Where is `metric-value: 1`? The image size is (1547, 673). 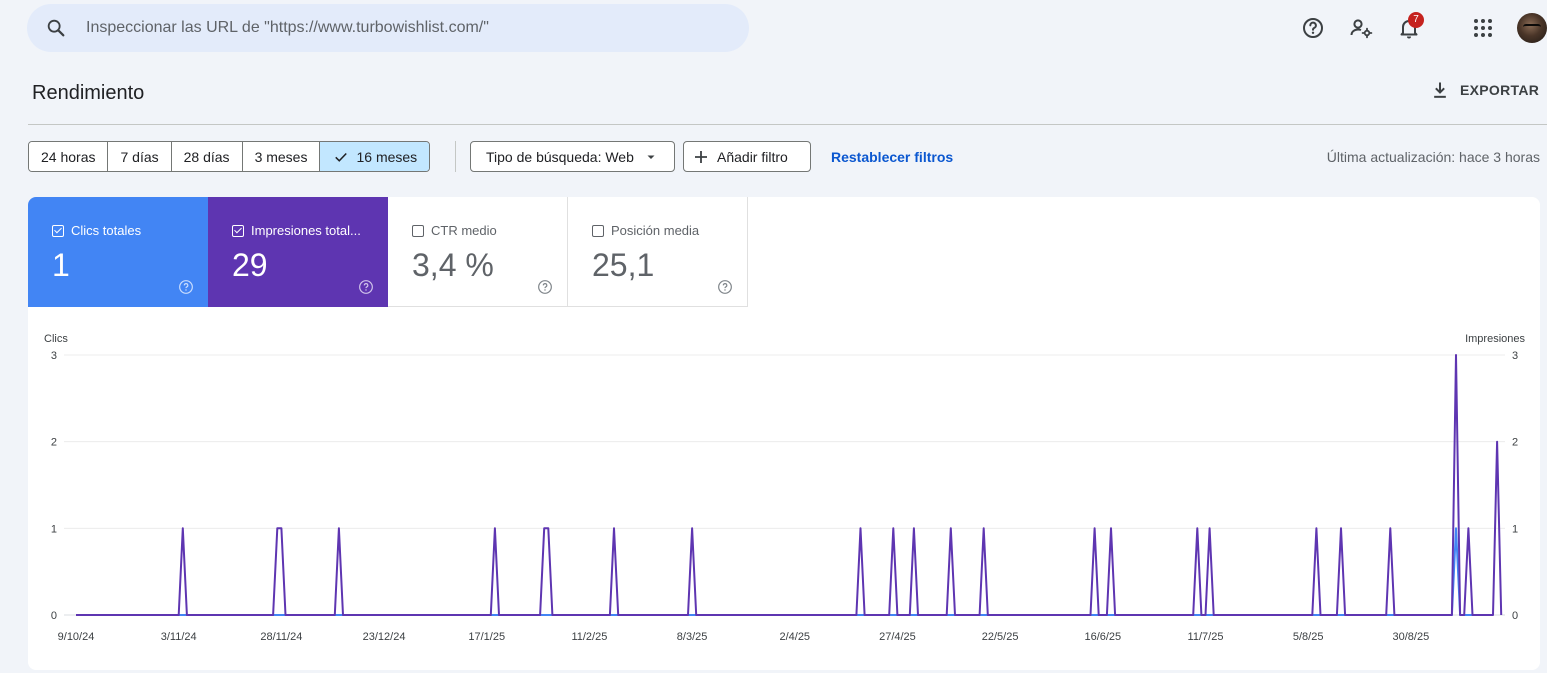 metric-value: 1 is located at coordinates (61, 265).